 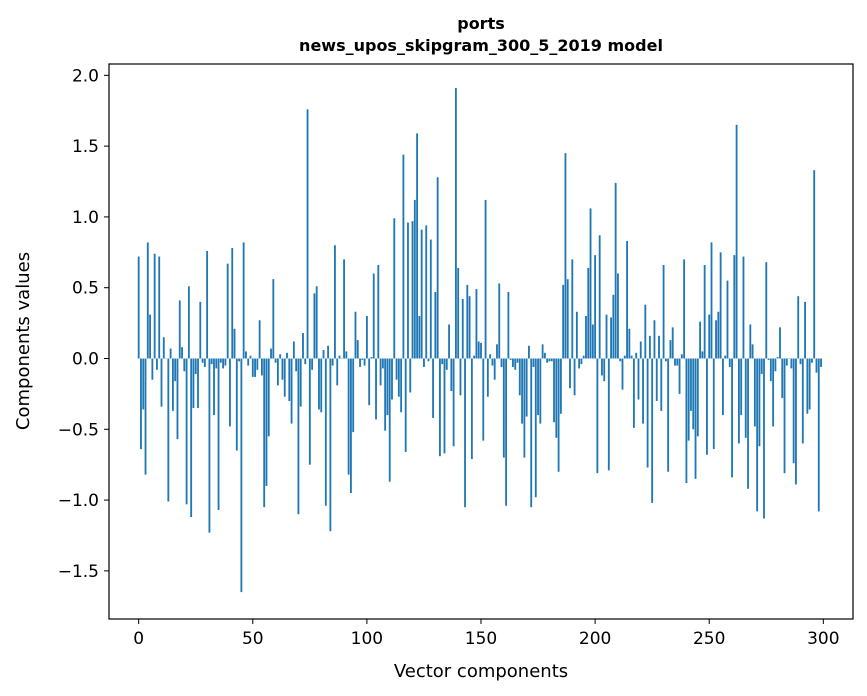 What do you see at coordinates (78, 501) in the screenshot?
I see `y-tick-label-1: −1.0` at bounding box center [78, 501].